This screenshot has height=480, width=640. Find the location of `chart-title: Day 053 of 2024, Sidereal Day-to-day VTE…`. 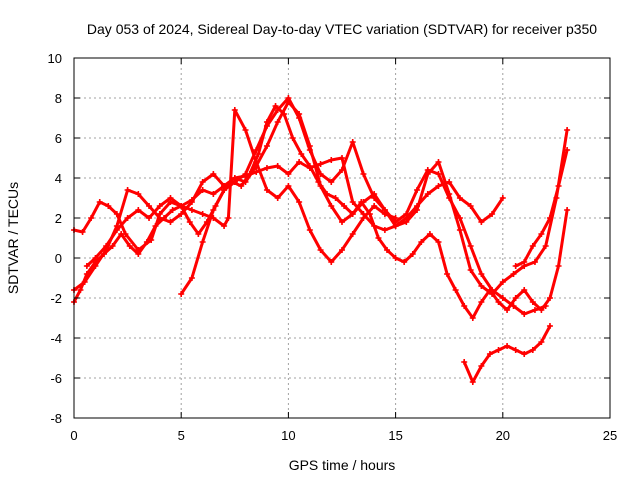

chart-title: Day 053 of 2024, Sidereal Day-to-day VTE… is located at coordinates (342, 29).